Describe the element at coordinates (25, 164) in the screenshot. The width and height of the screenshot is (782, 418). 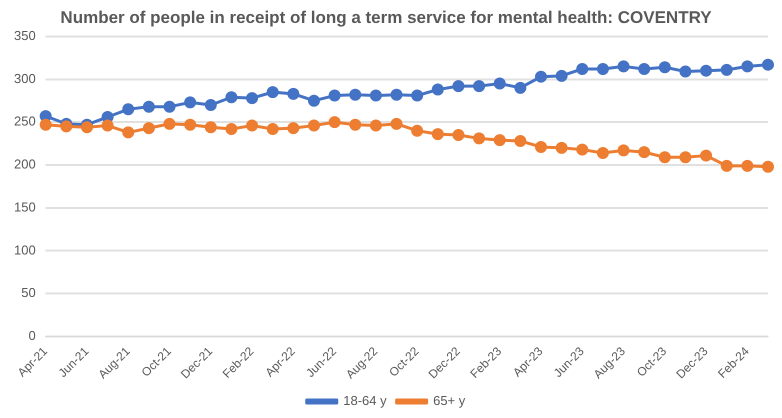
I see `y-tick-label: 200` at that location.